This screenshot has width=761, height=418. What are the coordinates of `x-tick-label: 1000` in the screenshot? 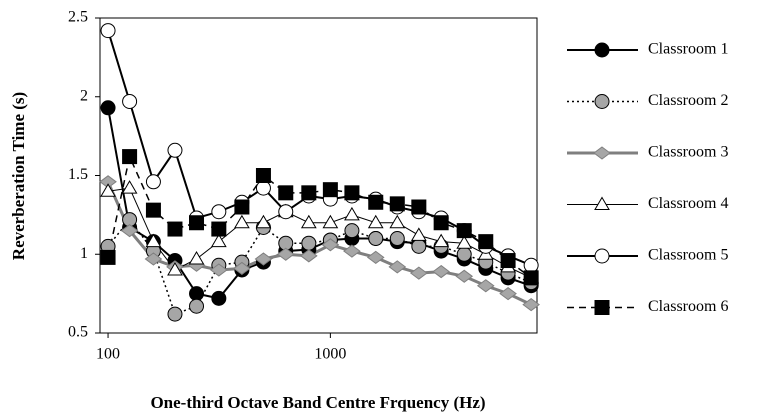 It's located at (330, 354).